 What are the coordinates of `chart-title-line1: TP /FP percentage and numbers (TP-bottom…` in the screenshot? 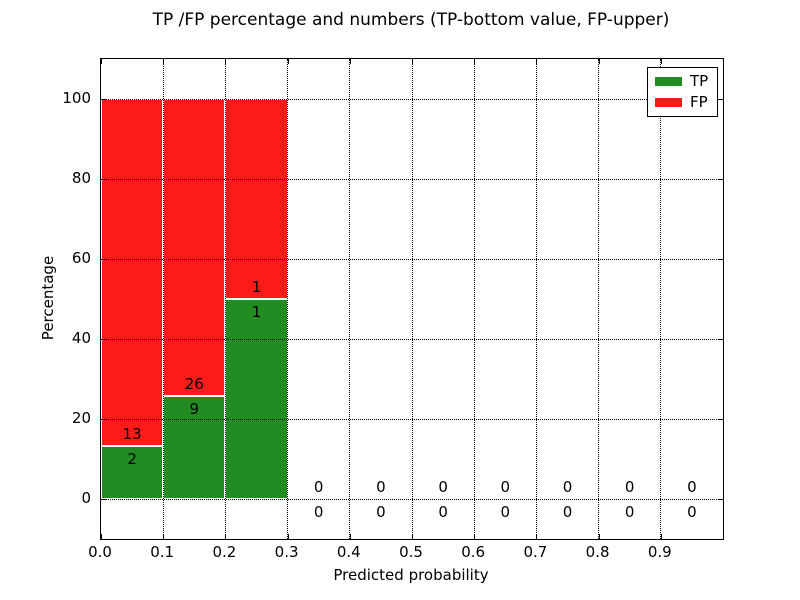 It's located at (411, 20).